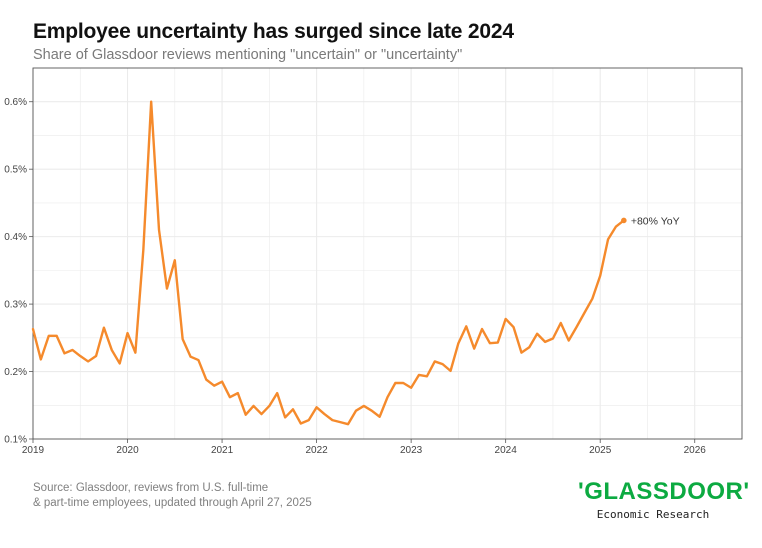  What do you see at coordinates (15, 440) in the screenshot?
I see `y-tick-label: 0.1%` at bounding box center [15, 440].